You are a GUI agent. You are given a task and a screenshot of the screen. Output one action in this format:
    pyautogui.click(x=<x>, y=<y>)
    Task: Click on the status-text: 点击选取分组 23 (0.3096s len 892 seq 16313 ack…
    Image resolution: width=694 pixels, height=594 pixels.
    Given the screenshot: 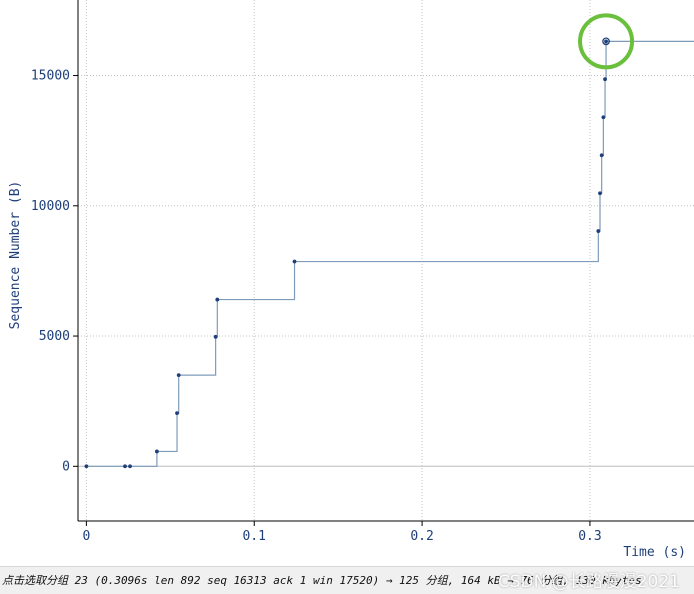 What is the action you would take?
    pyautogui.click(x=322, y=580)
    